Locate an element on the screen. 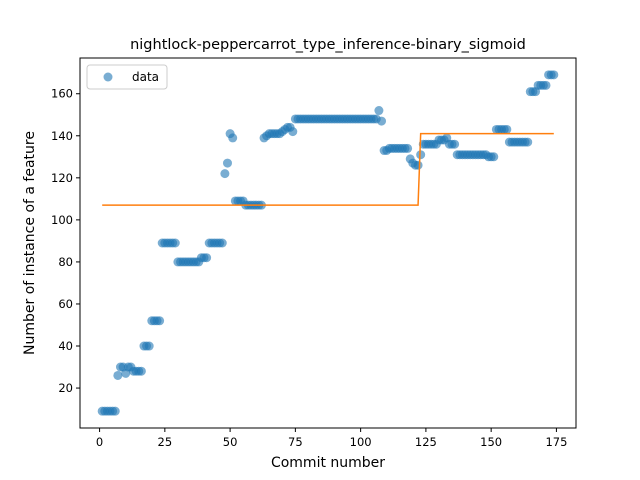 Image resolution: width=640 pixels, height=480 pixels. y-axis-label: Number of instance of a feature is located at coordinates (30, 243).